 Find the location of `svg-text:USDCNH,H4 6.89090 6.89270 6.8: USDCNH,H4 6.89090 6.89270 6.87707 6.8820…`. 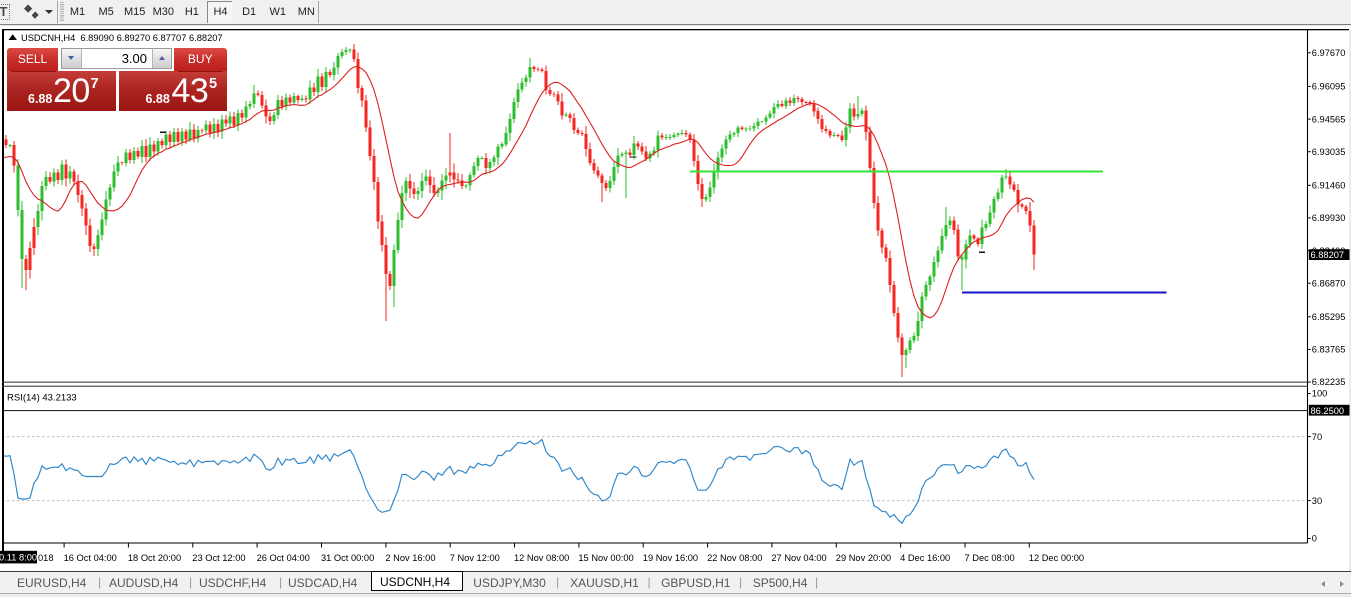

svg-text:USDCNH,H4 6.89090 6.89270 6.8: USDCNH,H4 6.89090 6.89270 6.87707 6.8820… is located at coordinates (122, 38).